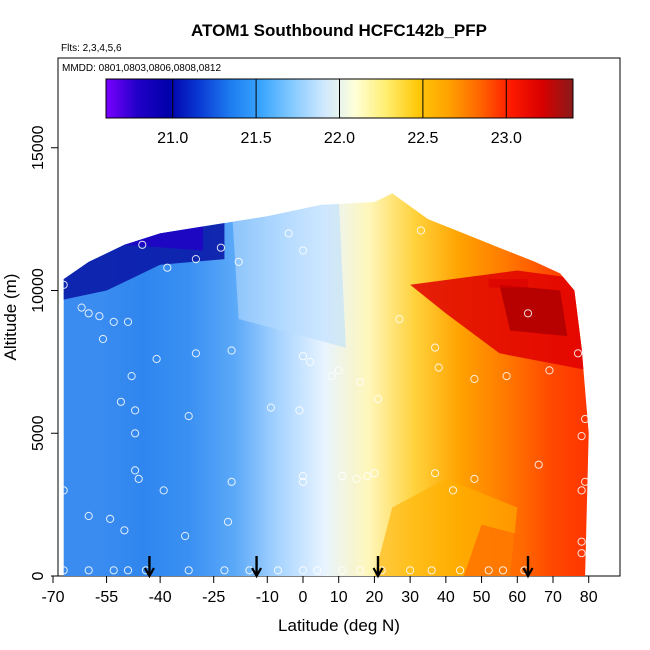 The width and height of the screenshot is (650, 650). I want to click on y-axis: 0 5000 10000 15000, so click(44, 352).